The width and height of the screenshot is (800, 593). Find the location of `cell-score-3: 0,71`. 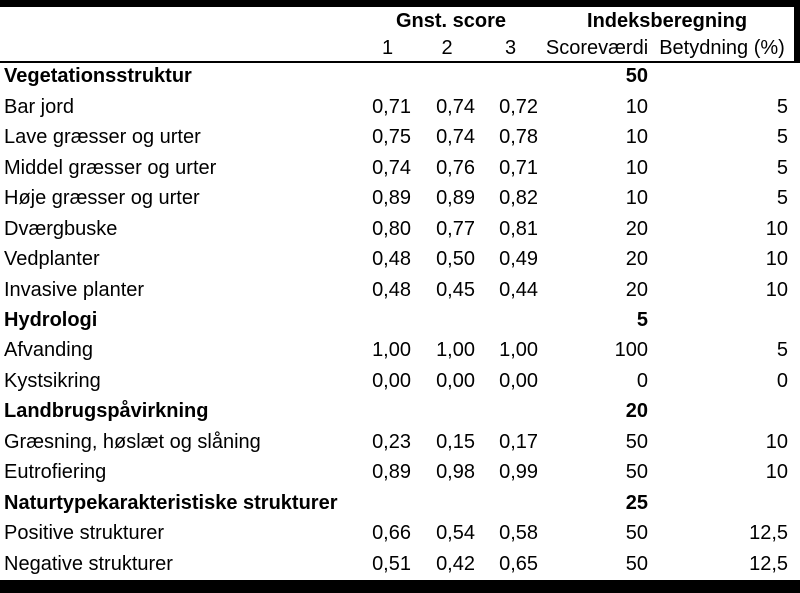

cell-score-3: 0,71 is located at coordinates (519, 167).